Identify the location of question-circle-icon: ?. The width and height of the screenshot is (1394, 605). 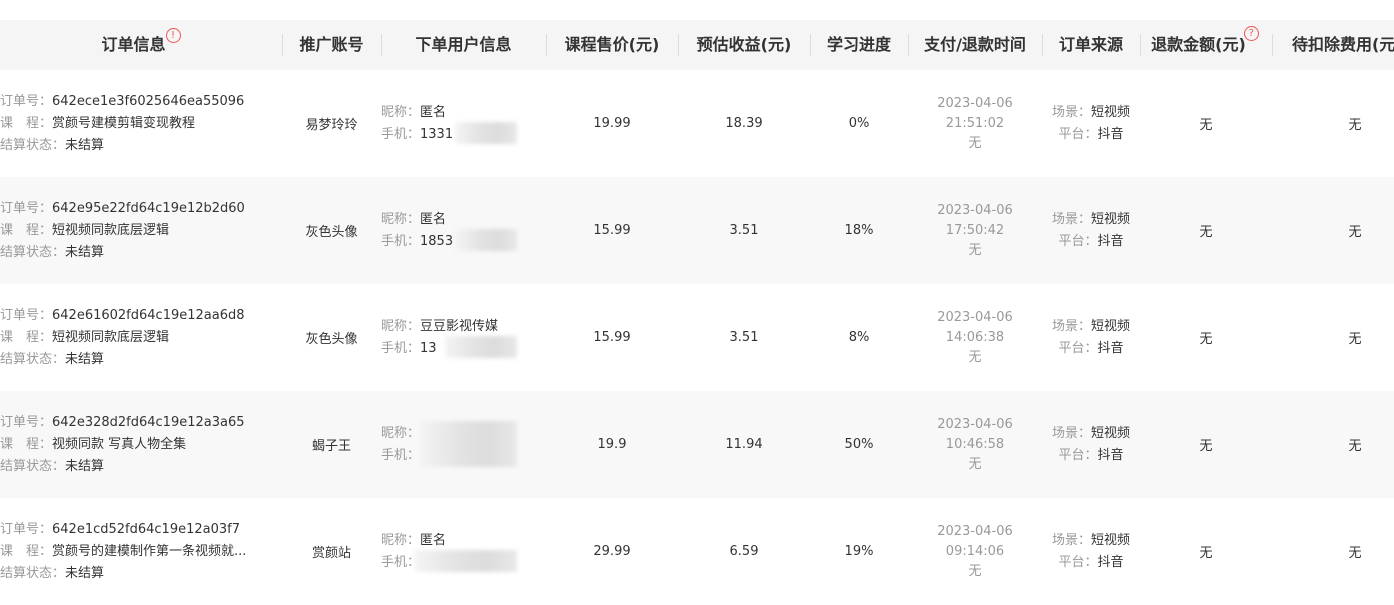
(1251, 33).